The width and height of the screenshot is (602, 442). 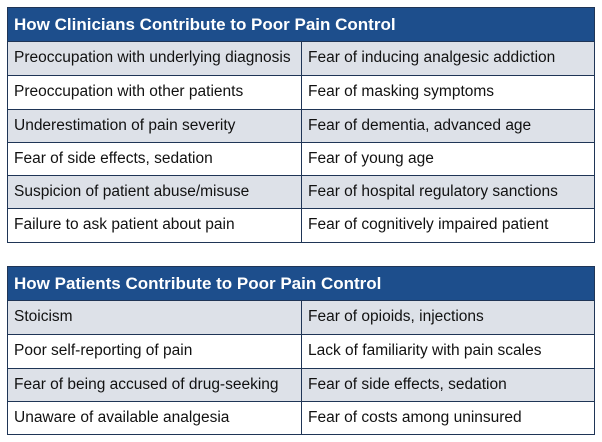 I want to click on table-cell: Fear of inducing analgesic addiction, so click(x=432, y=57).